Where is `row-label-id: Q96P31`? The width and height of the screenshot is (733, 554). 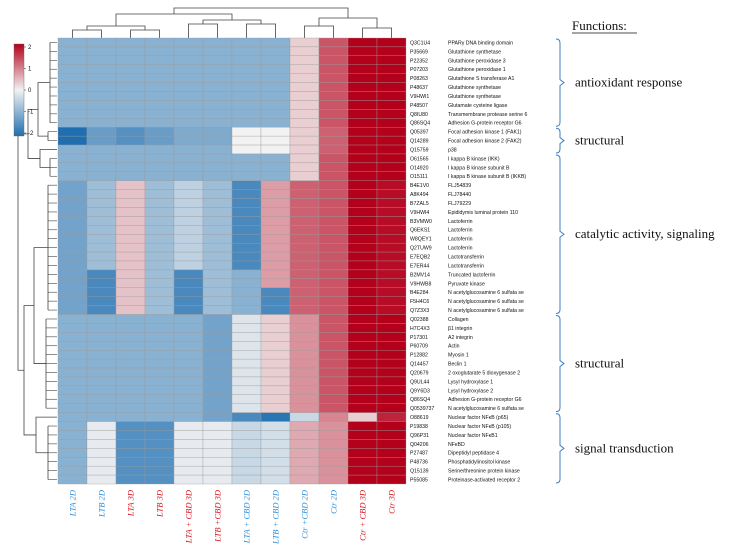
row-label-id: Q96P31 is located at coordinates (419, 436).